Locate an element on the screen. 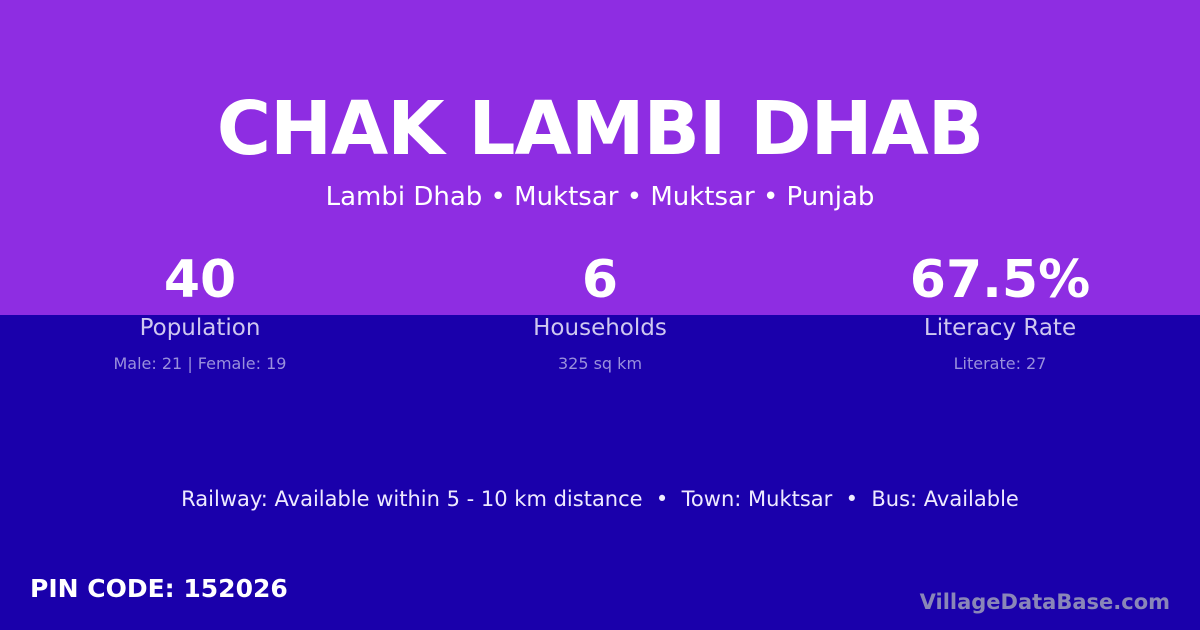 Image resolution: width=1200 pixels, height=630 pixels. stat-label: Literacy Rate is located at coordinates (1000, 328).